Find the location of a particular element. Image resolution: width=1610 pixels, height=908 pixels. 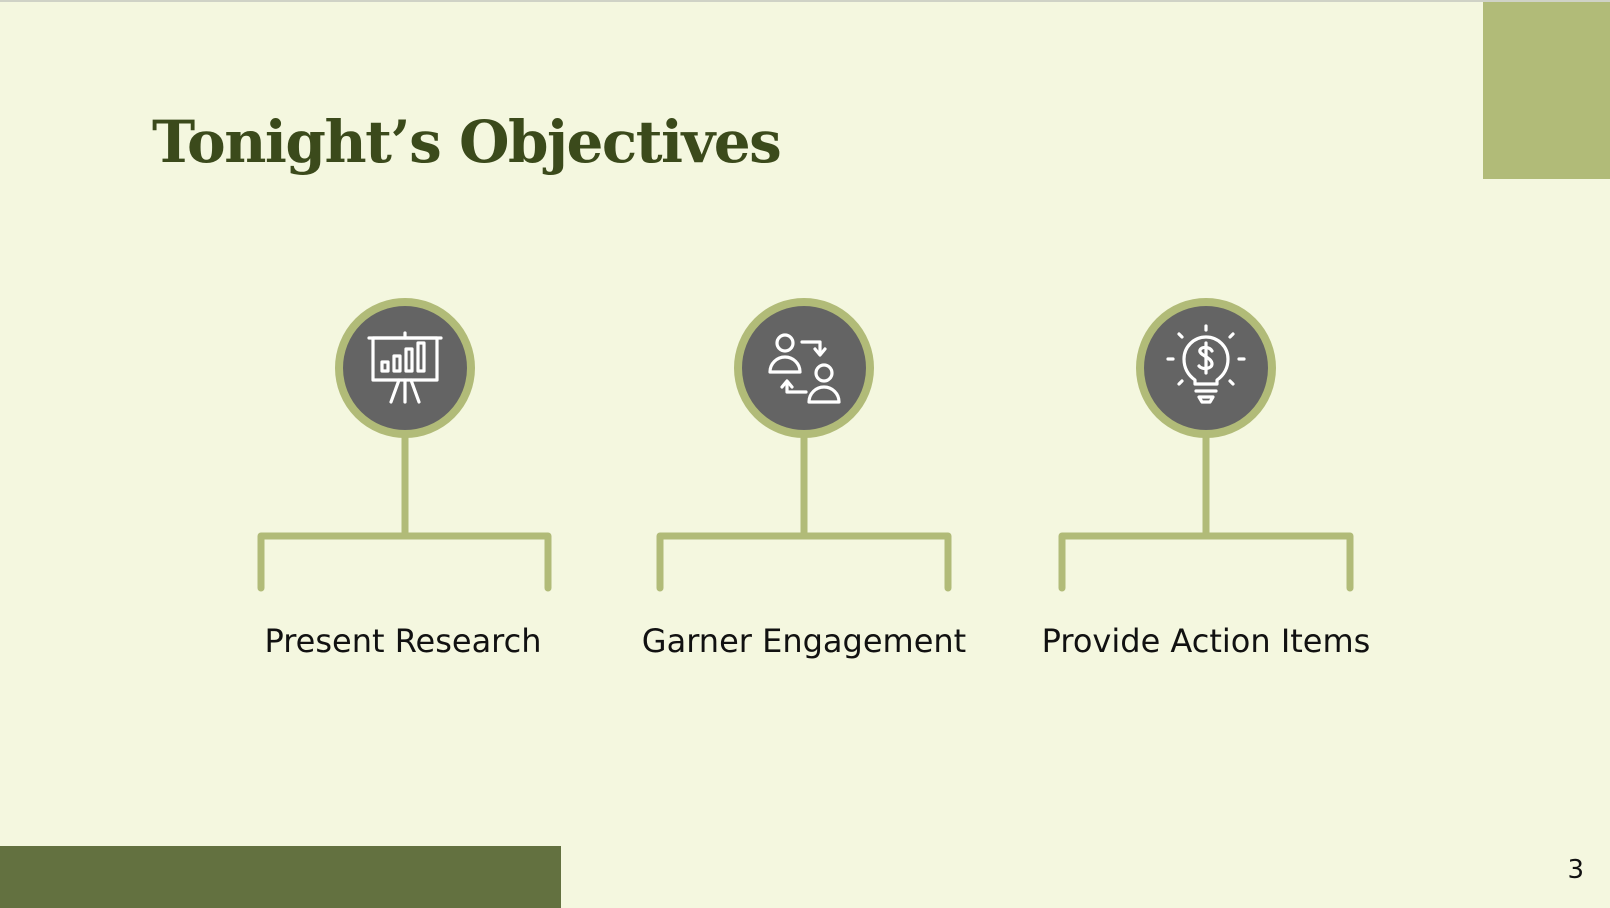

accent-block-bottom-left is located at coordinates (280, 877).